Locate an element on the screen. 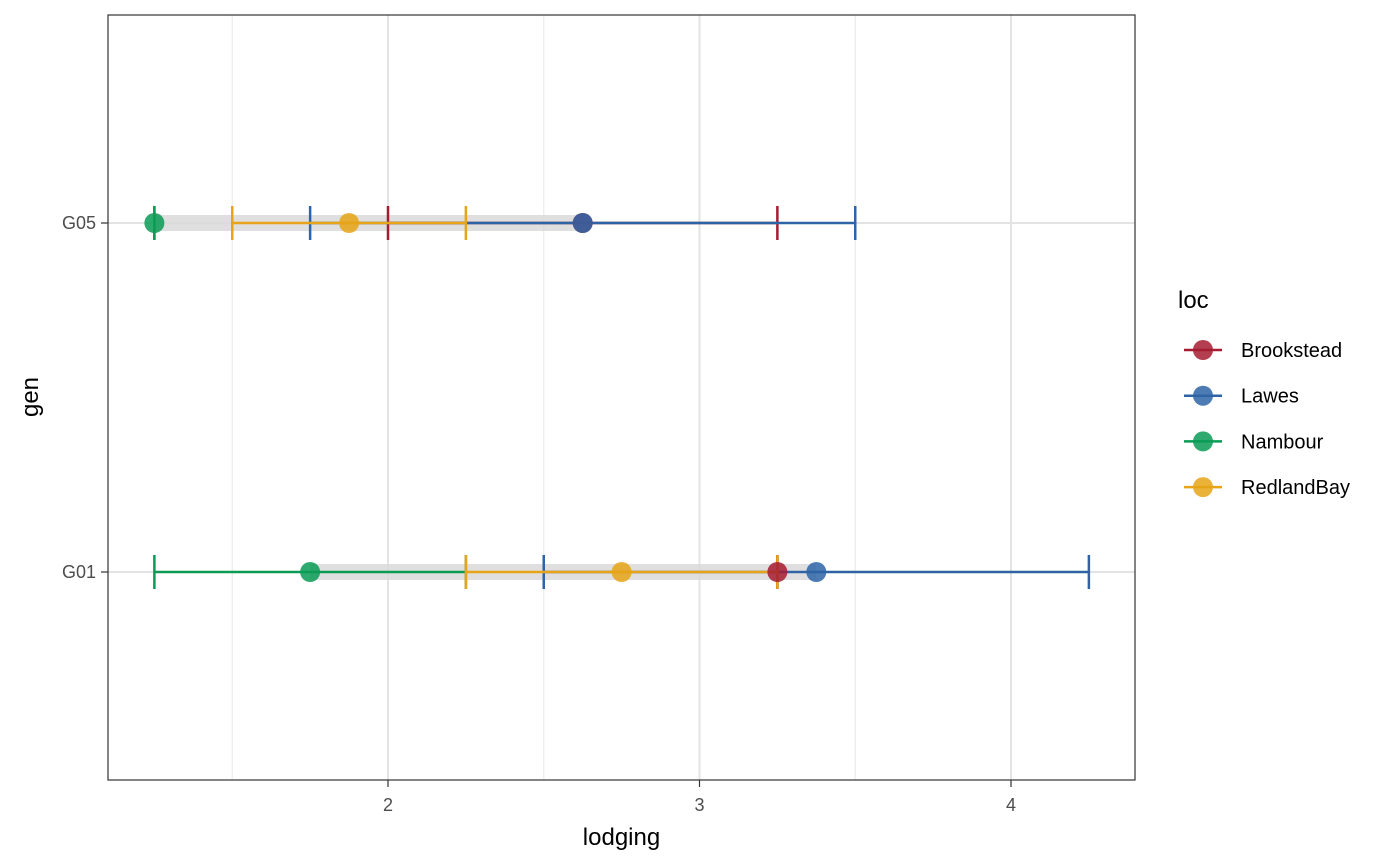 The image size is (1400, 866). legend-key-point-brookstead is located at coordinates (1203, 350).